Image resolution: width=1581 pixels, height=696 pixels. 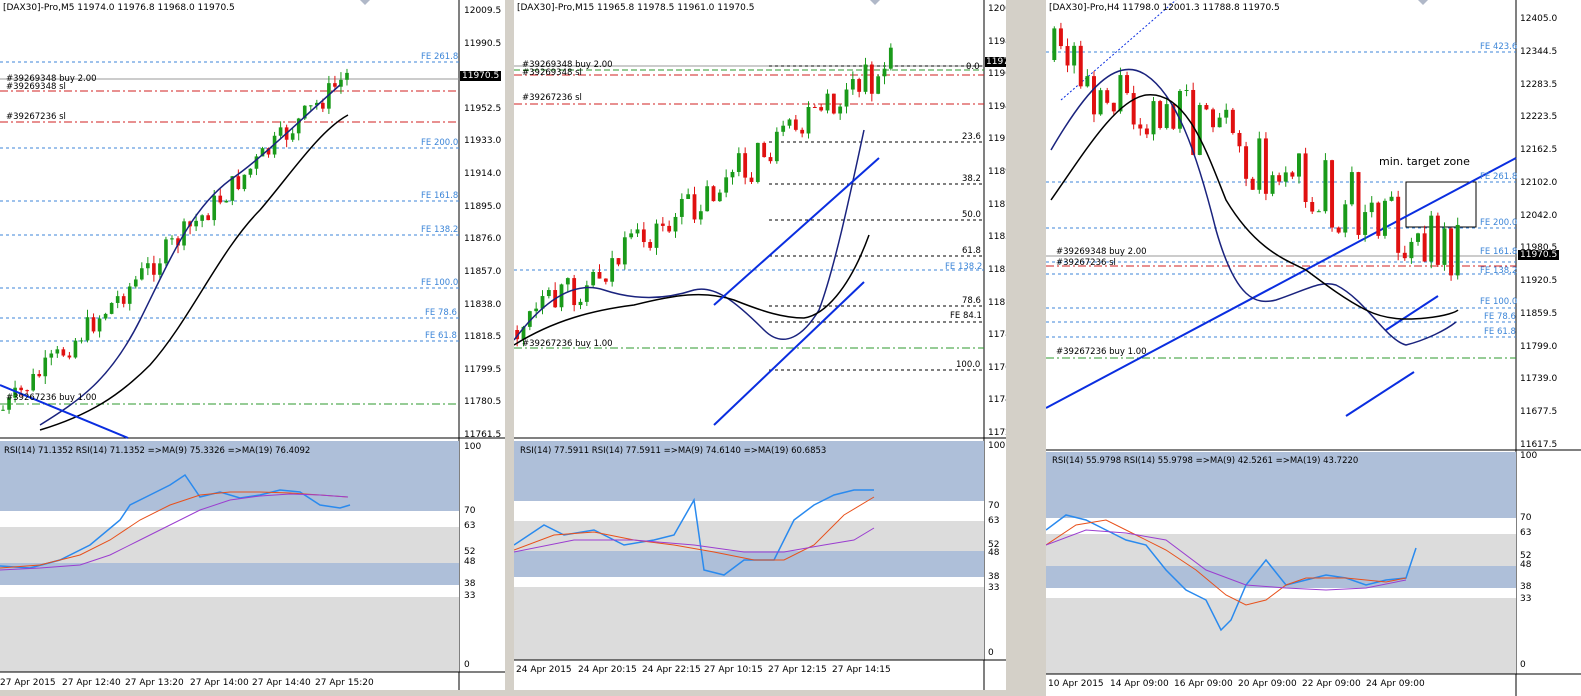 I want to click on time-tick-label: 24 Apr 2015, so click(x=544, y=670).